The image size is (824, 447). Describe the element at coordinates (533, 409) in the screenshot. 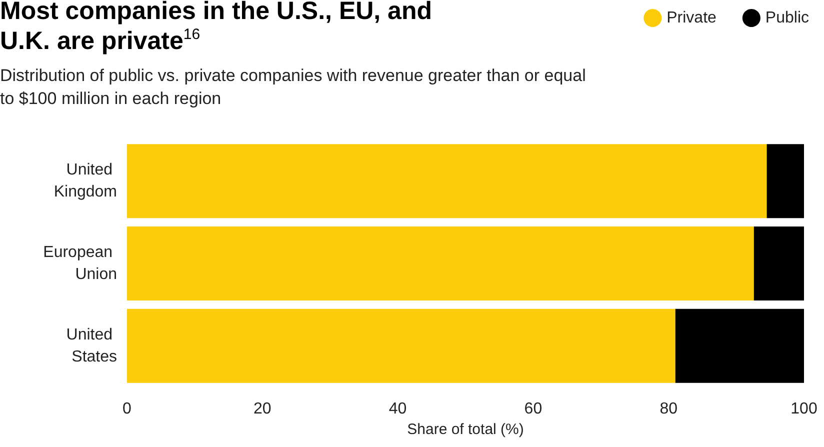

I see `x-tick-label: 60` at that location.